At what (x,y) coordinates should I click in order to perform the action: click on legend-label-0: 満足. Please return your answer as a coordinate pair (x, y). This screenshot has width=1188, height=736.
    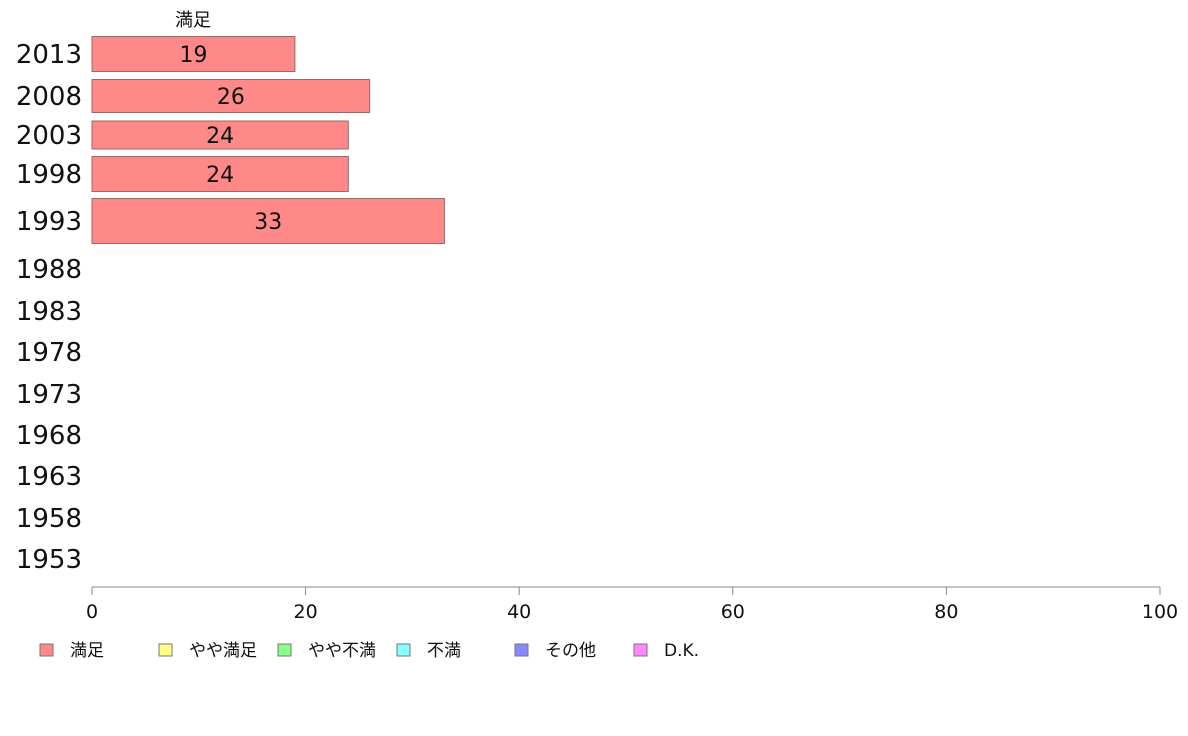
    Looking at the image, I should click on (87, 651).